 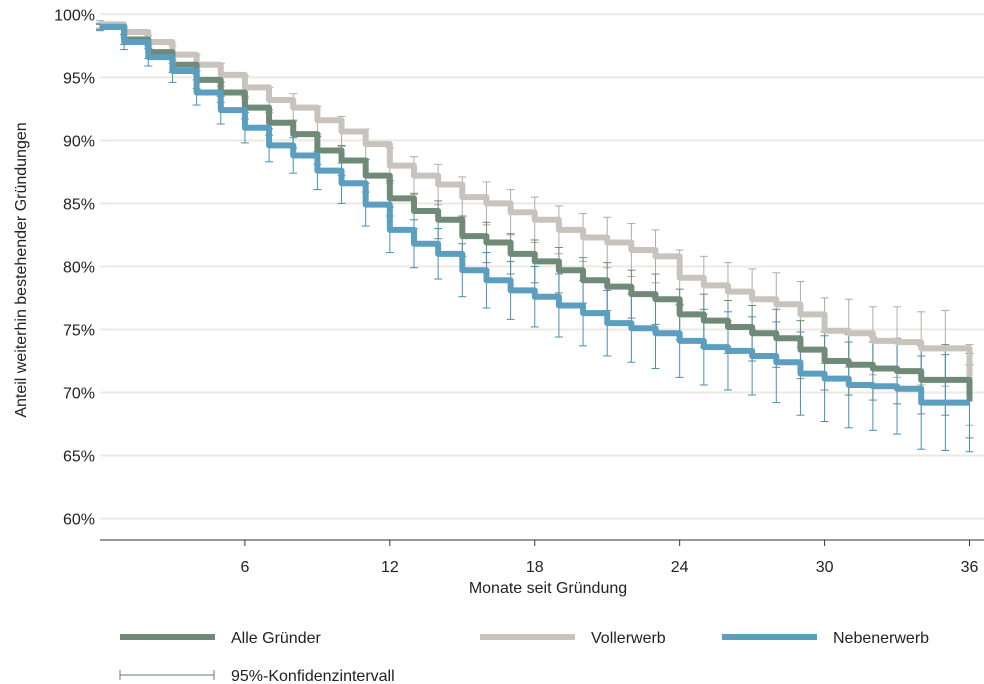 I want to click on legend-item-ci: 95%-Konfidenzintervall, so click(x=257, y=676).